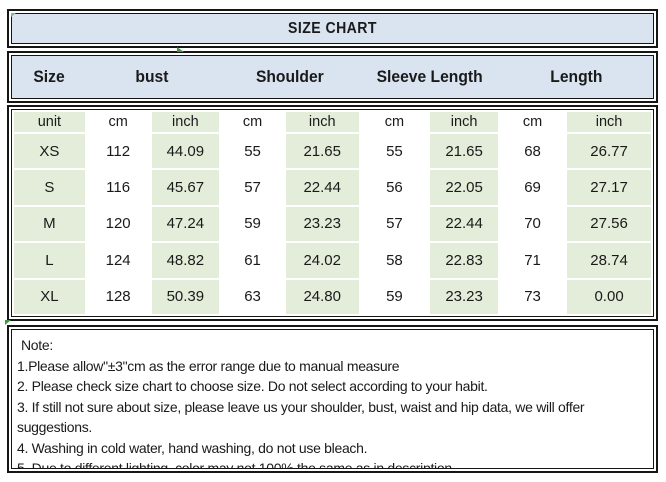  I want to click on value-cell: 63, so click(252, 296).